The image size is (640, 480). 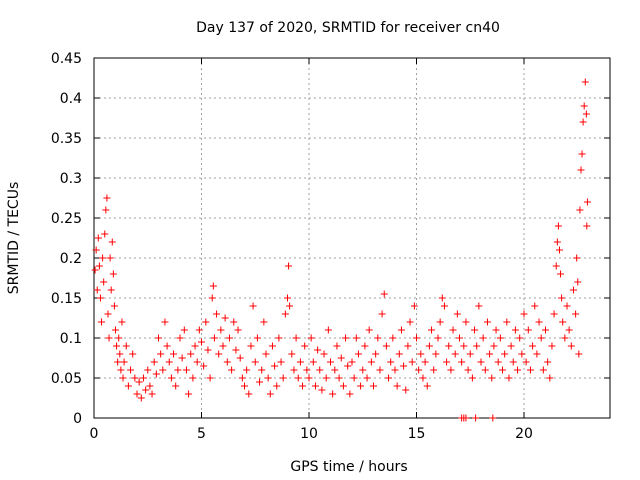 I want to click on y-tick-label: 0.35, so click(x=66, y=139).